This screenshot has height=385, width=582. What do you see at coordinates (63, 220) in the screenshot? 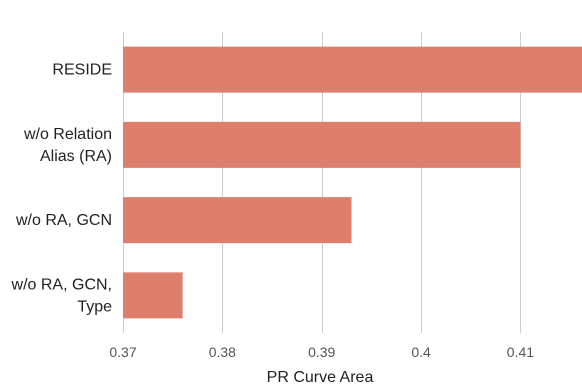
I see `category-label: w/o RA, GCN` at bounding box center [63, 220].